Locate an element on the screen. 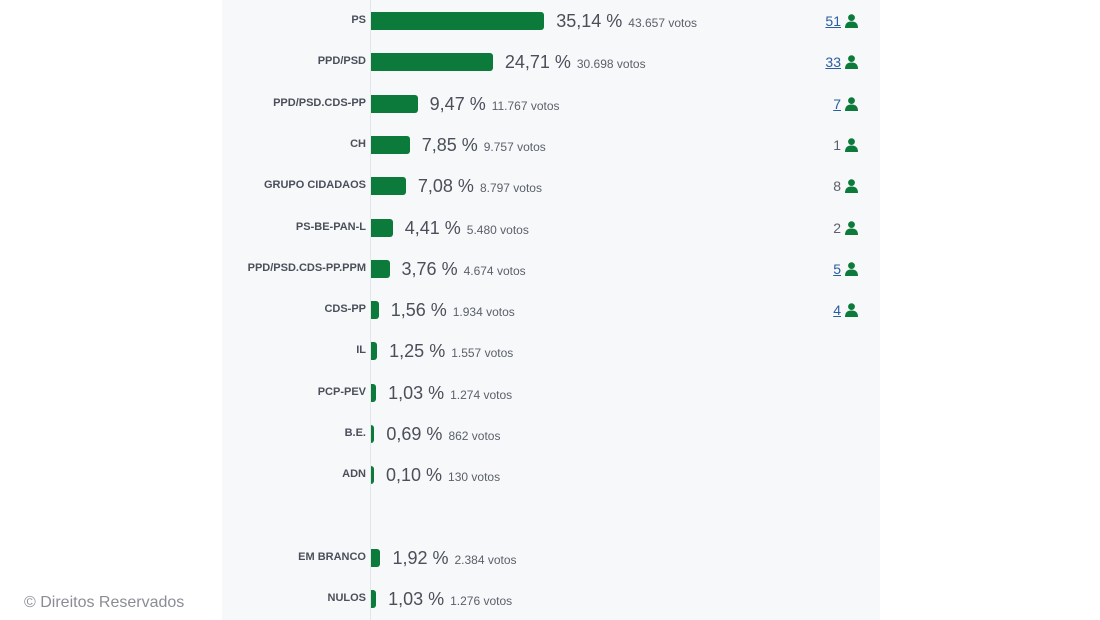 Image resolution: width=1100 pixels, height=620 pixels. watermark: © Direitos Reservados is located at coordinates (104, 602).